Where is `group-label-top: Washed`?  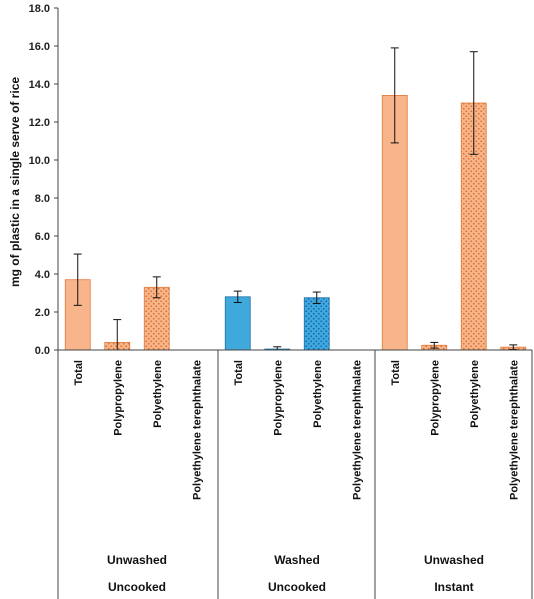
group-label-top: Washed is located at coordinates (297, 560).